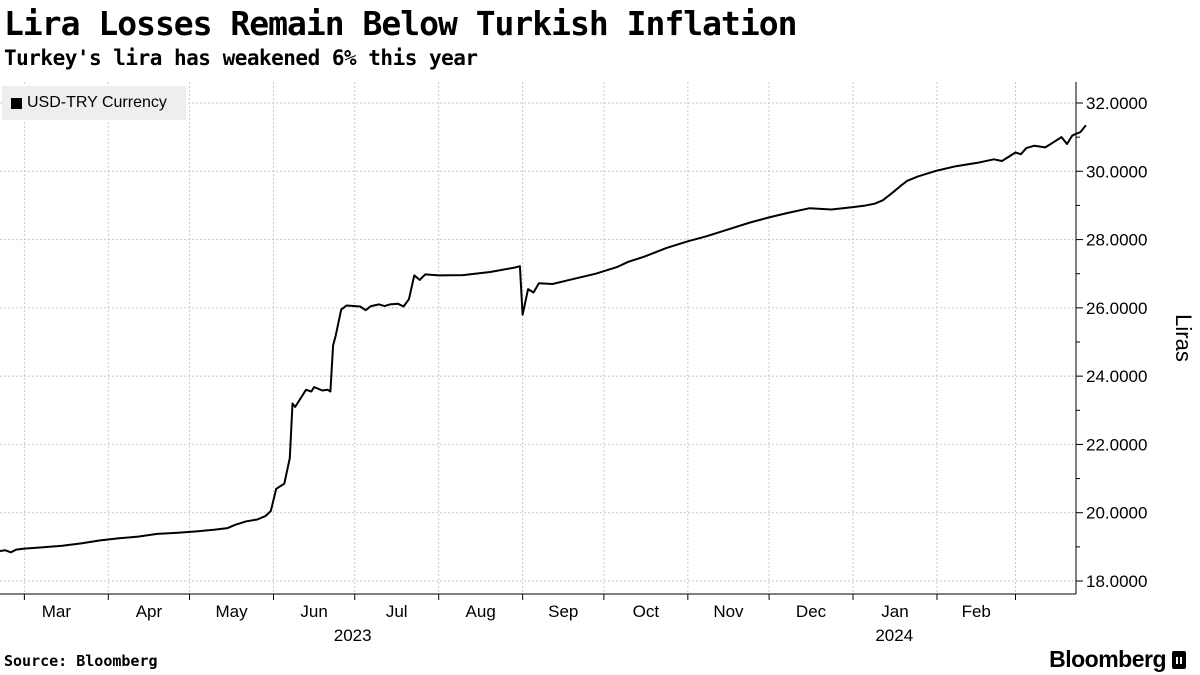  What do you see at coordinates (646, 611) in the screenshot?
I see `x-tick-label: Oct` at bounding box center [646, 611].